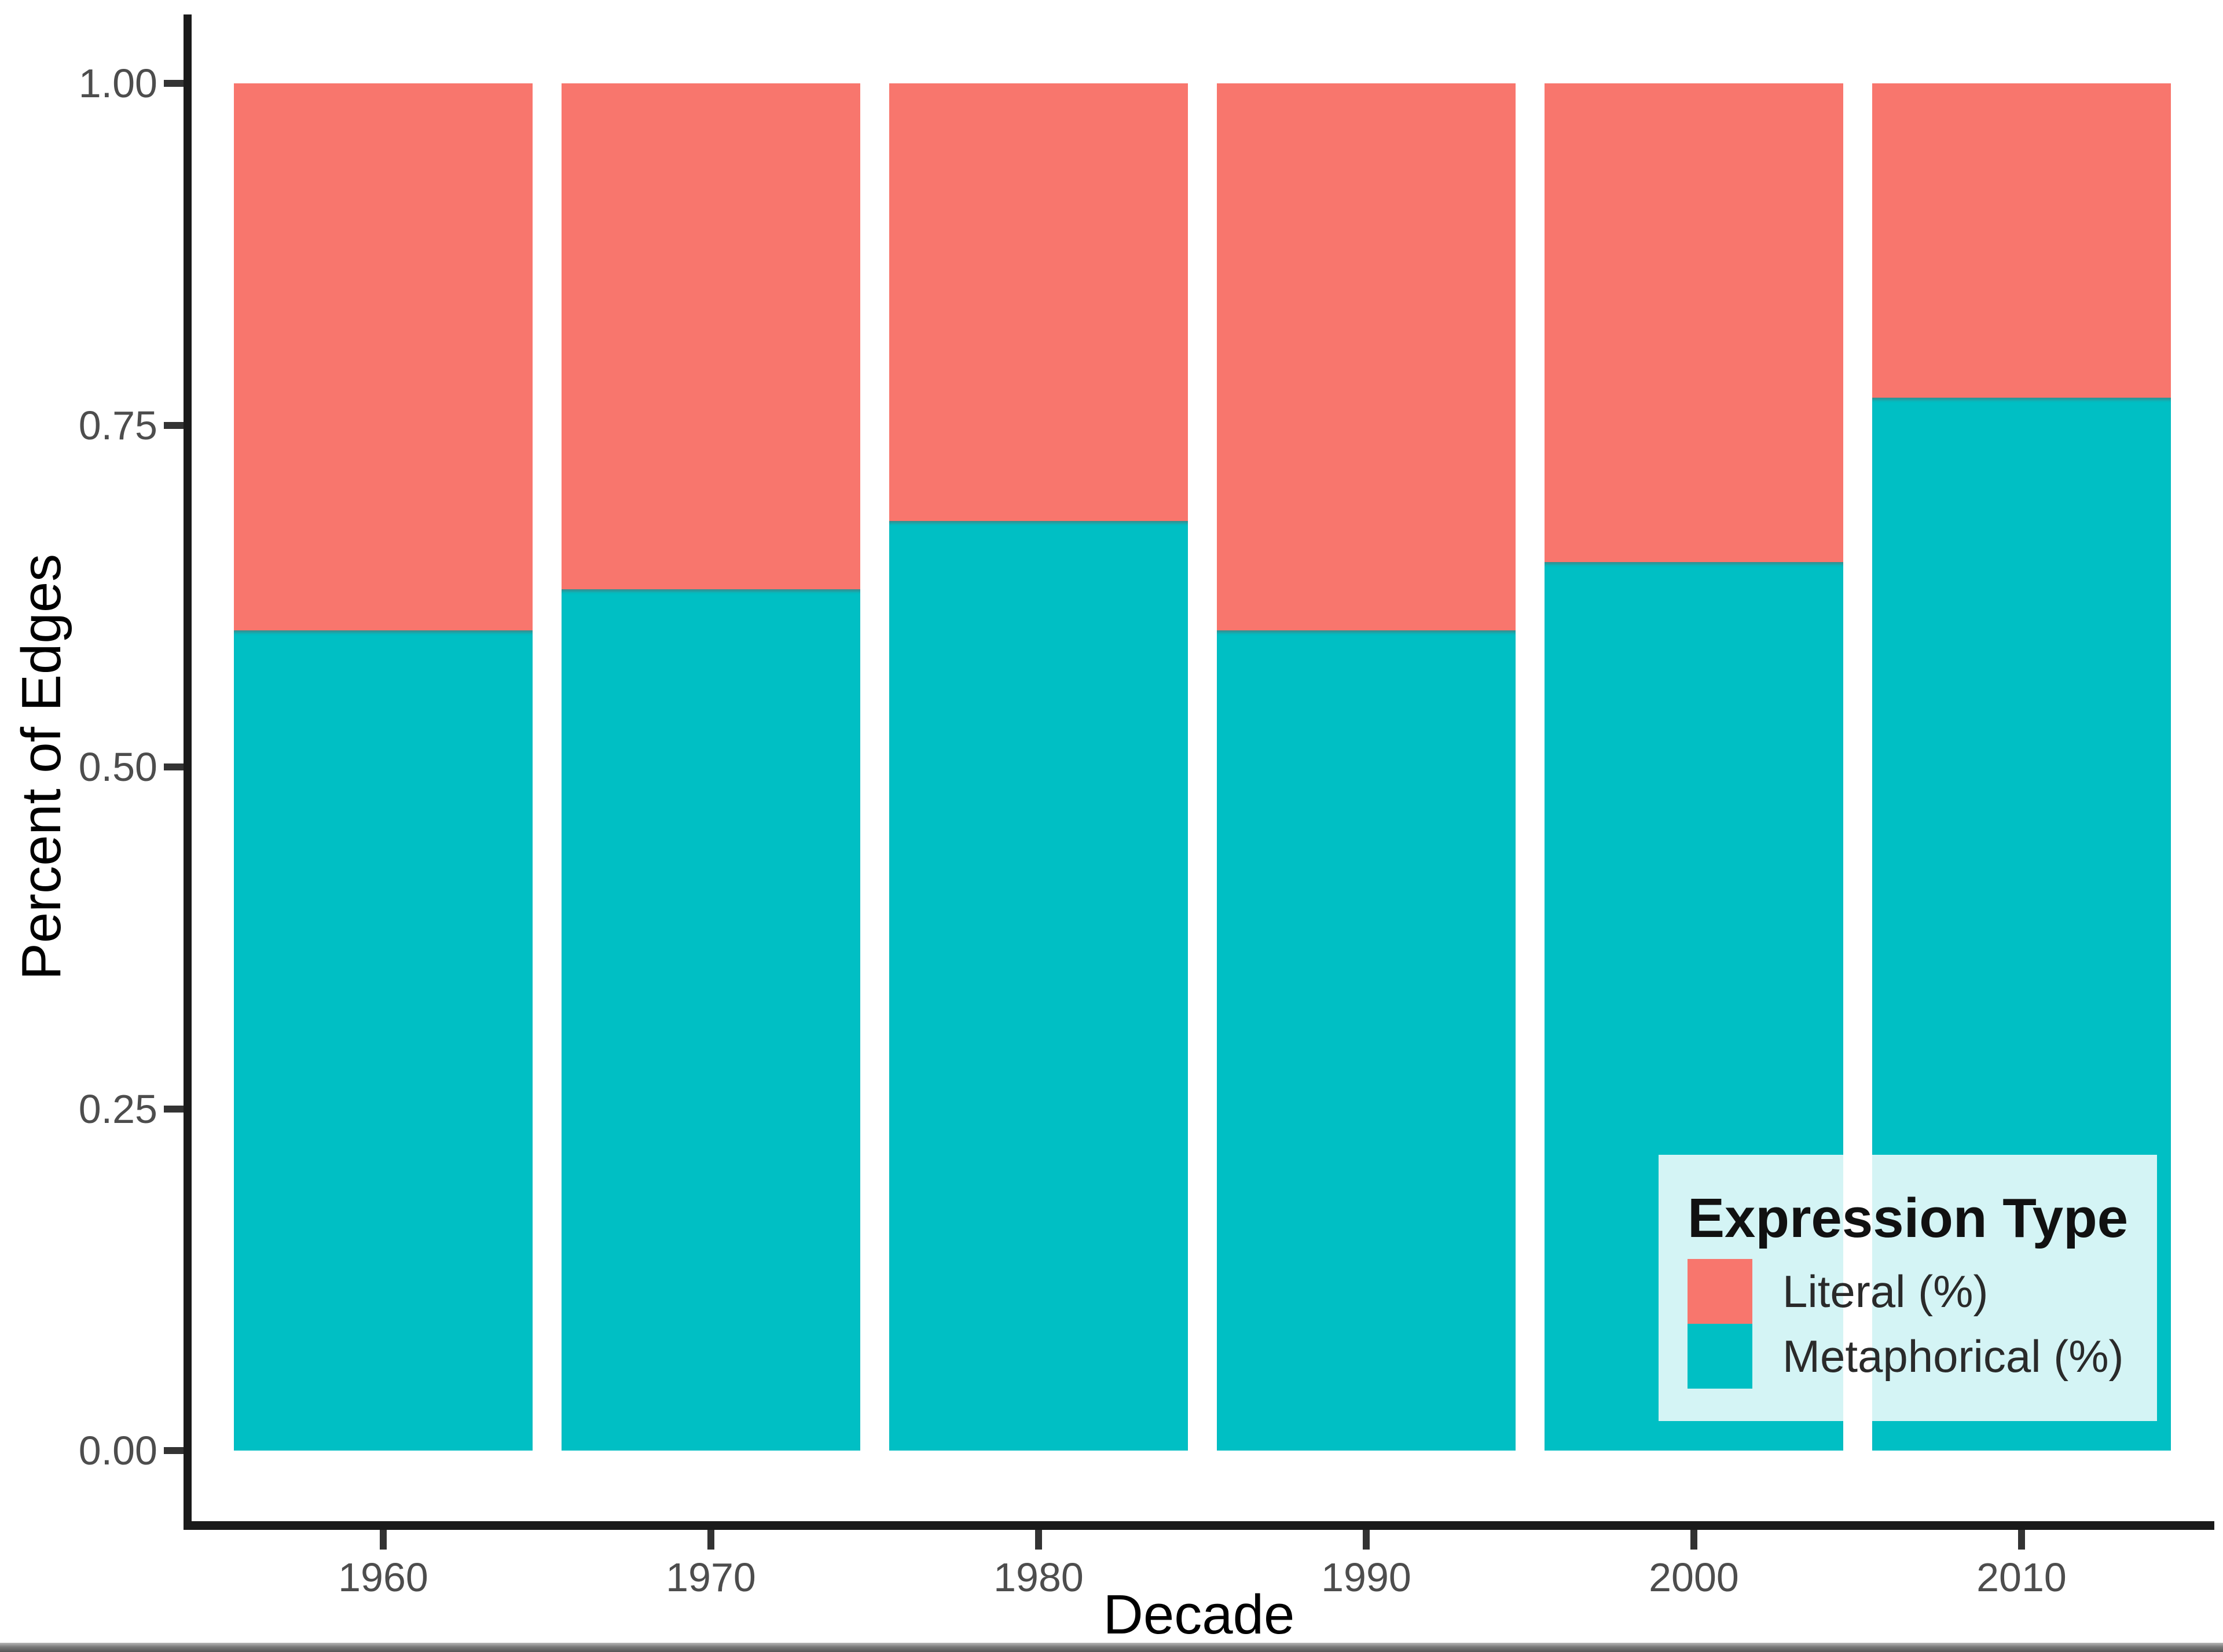 The height and width of the screenshot is (1652, 2223). I want to click on y-tick-0.75, so click(174, 425).